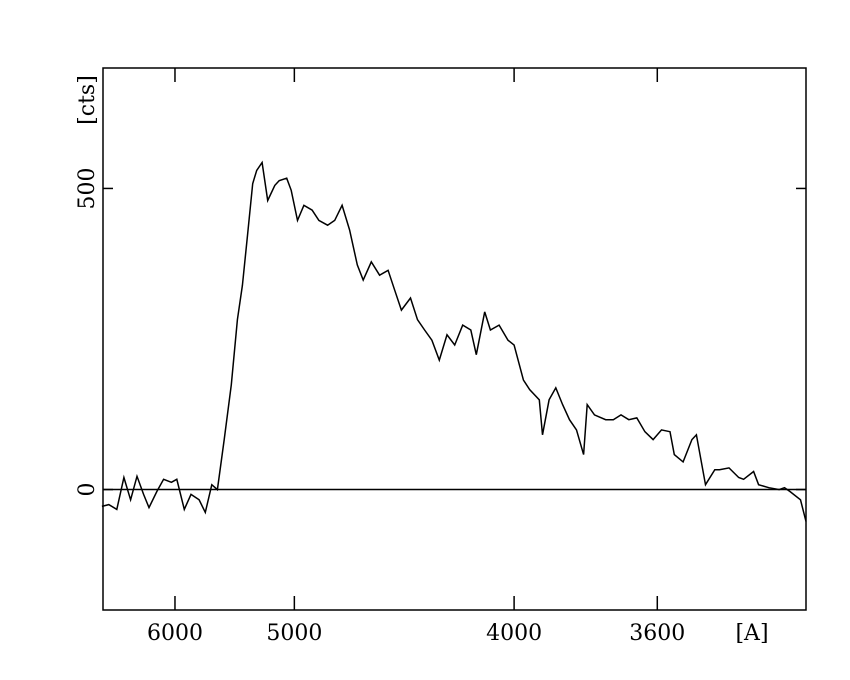 Image resolution: width=850 pixels, height=680 pixels. What do you see at coordinates (514, 633) in the screenshot?
I see `x-tick-label: 4000` at bounding box center [514, 633].